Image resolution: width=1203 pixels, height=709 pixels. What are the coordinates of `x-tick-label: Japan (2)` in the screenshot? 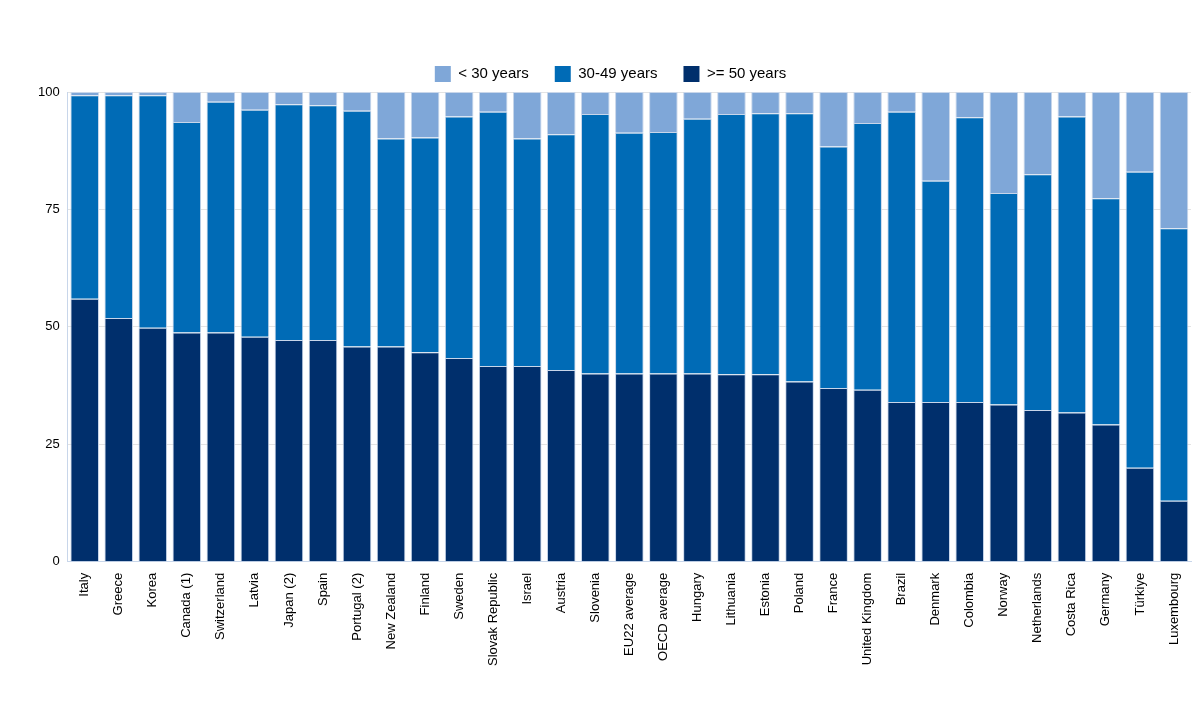 It's located at (288, 600).